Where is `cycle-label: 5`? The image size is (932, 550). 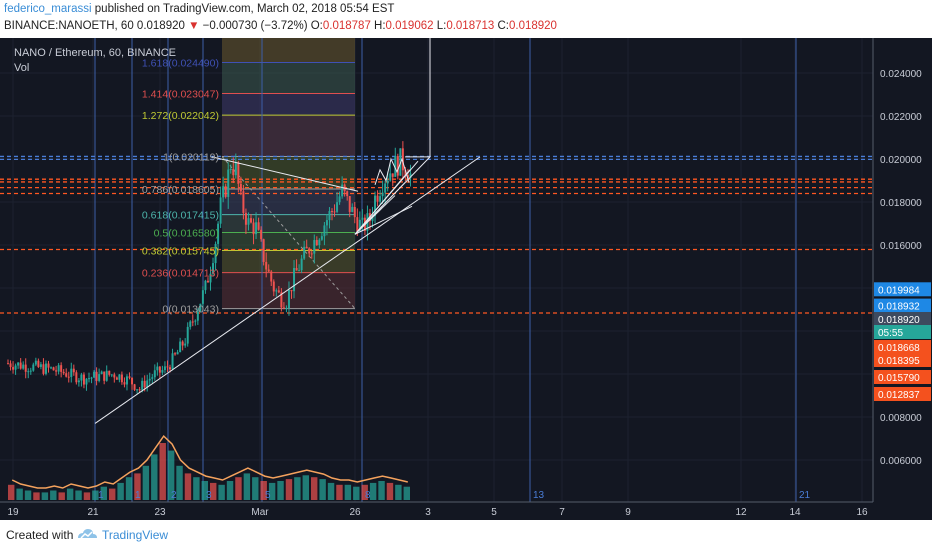
cycle-label: 5 is located at coordinates (268, 495).